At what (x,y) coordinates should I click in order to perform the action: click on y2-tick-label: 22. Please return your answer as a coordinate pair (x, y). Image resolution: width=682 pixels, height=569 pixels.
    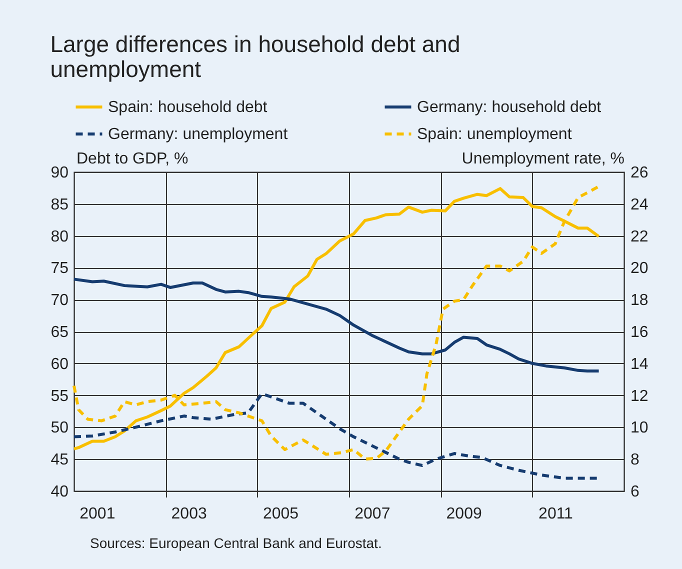
    Looking at the image, I should click on (639, 237).